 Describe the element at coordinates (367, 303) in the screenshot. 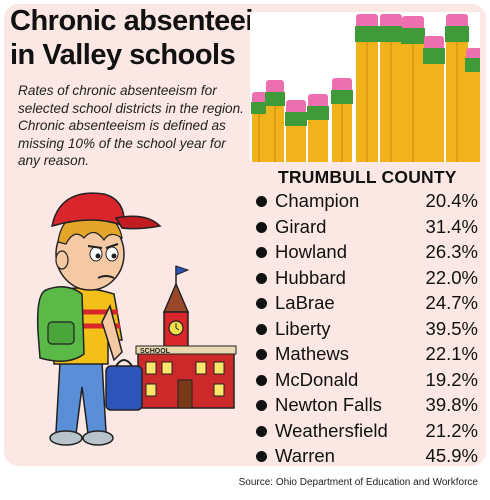

I see `list-item: LaBrae 24.7%` at that location.